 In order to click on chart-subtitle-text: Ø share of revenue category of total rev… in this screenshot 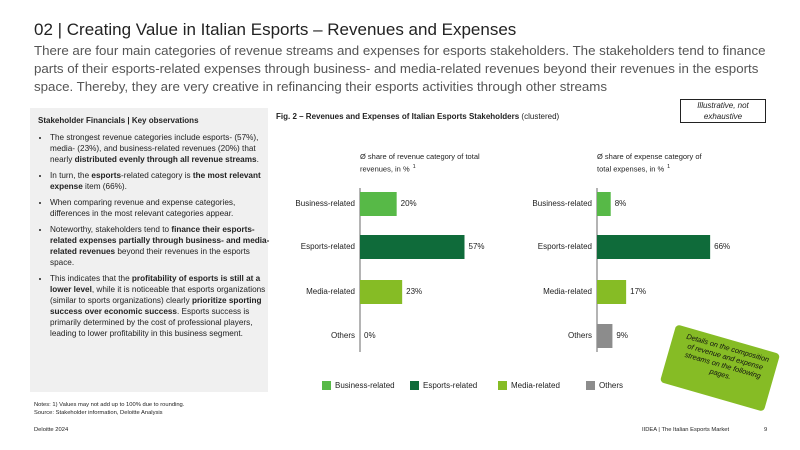, I will do `click(420, 163)`.